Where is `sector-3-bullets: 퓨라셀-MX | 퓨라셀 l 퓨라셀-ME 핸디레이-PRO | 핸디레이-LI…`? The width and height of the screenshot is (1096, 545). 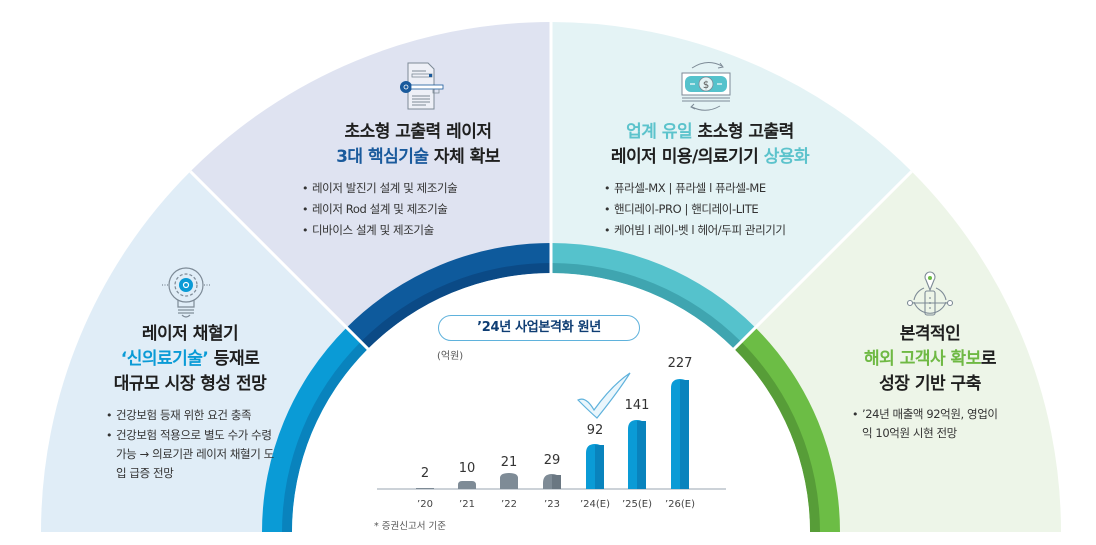
sector-3-bullets: 퓨라셀-MX | 퓨라셀 l 퓨라셀-ME 핸디레이-PRO | 핸디레이-LI… is located at coordinates (717, 209).